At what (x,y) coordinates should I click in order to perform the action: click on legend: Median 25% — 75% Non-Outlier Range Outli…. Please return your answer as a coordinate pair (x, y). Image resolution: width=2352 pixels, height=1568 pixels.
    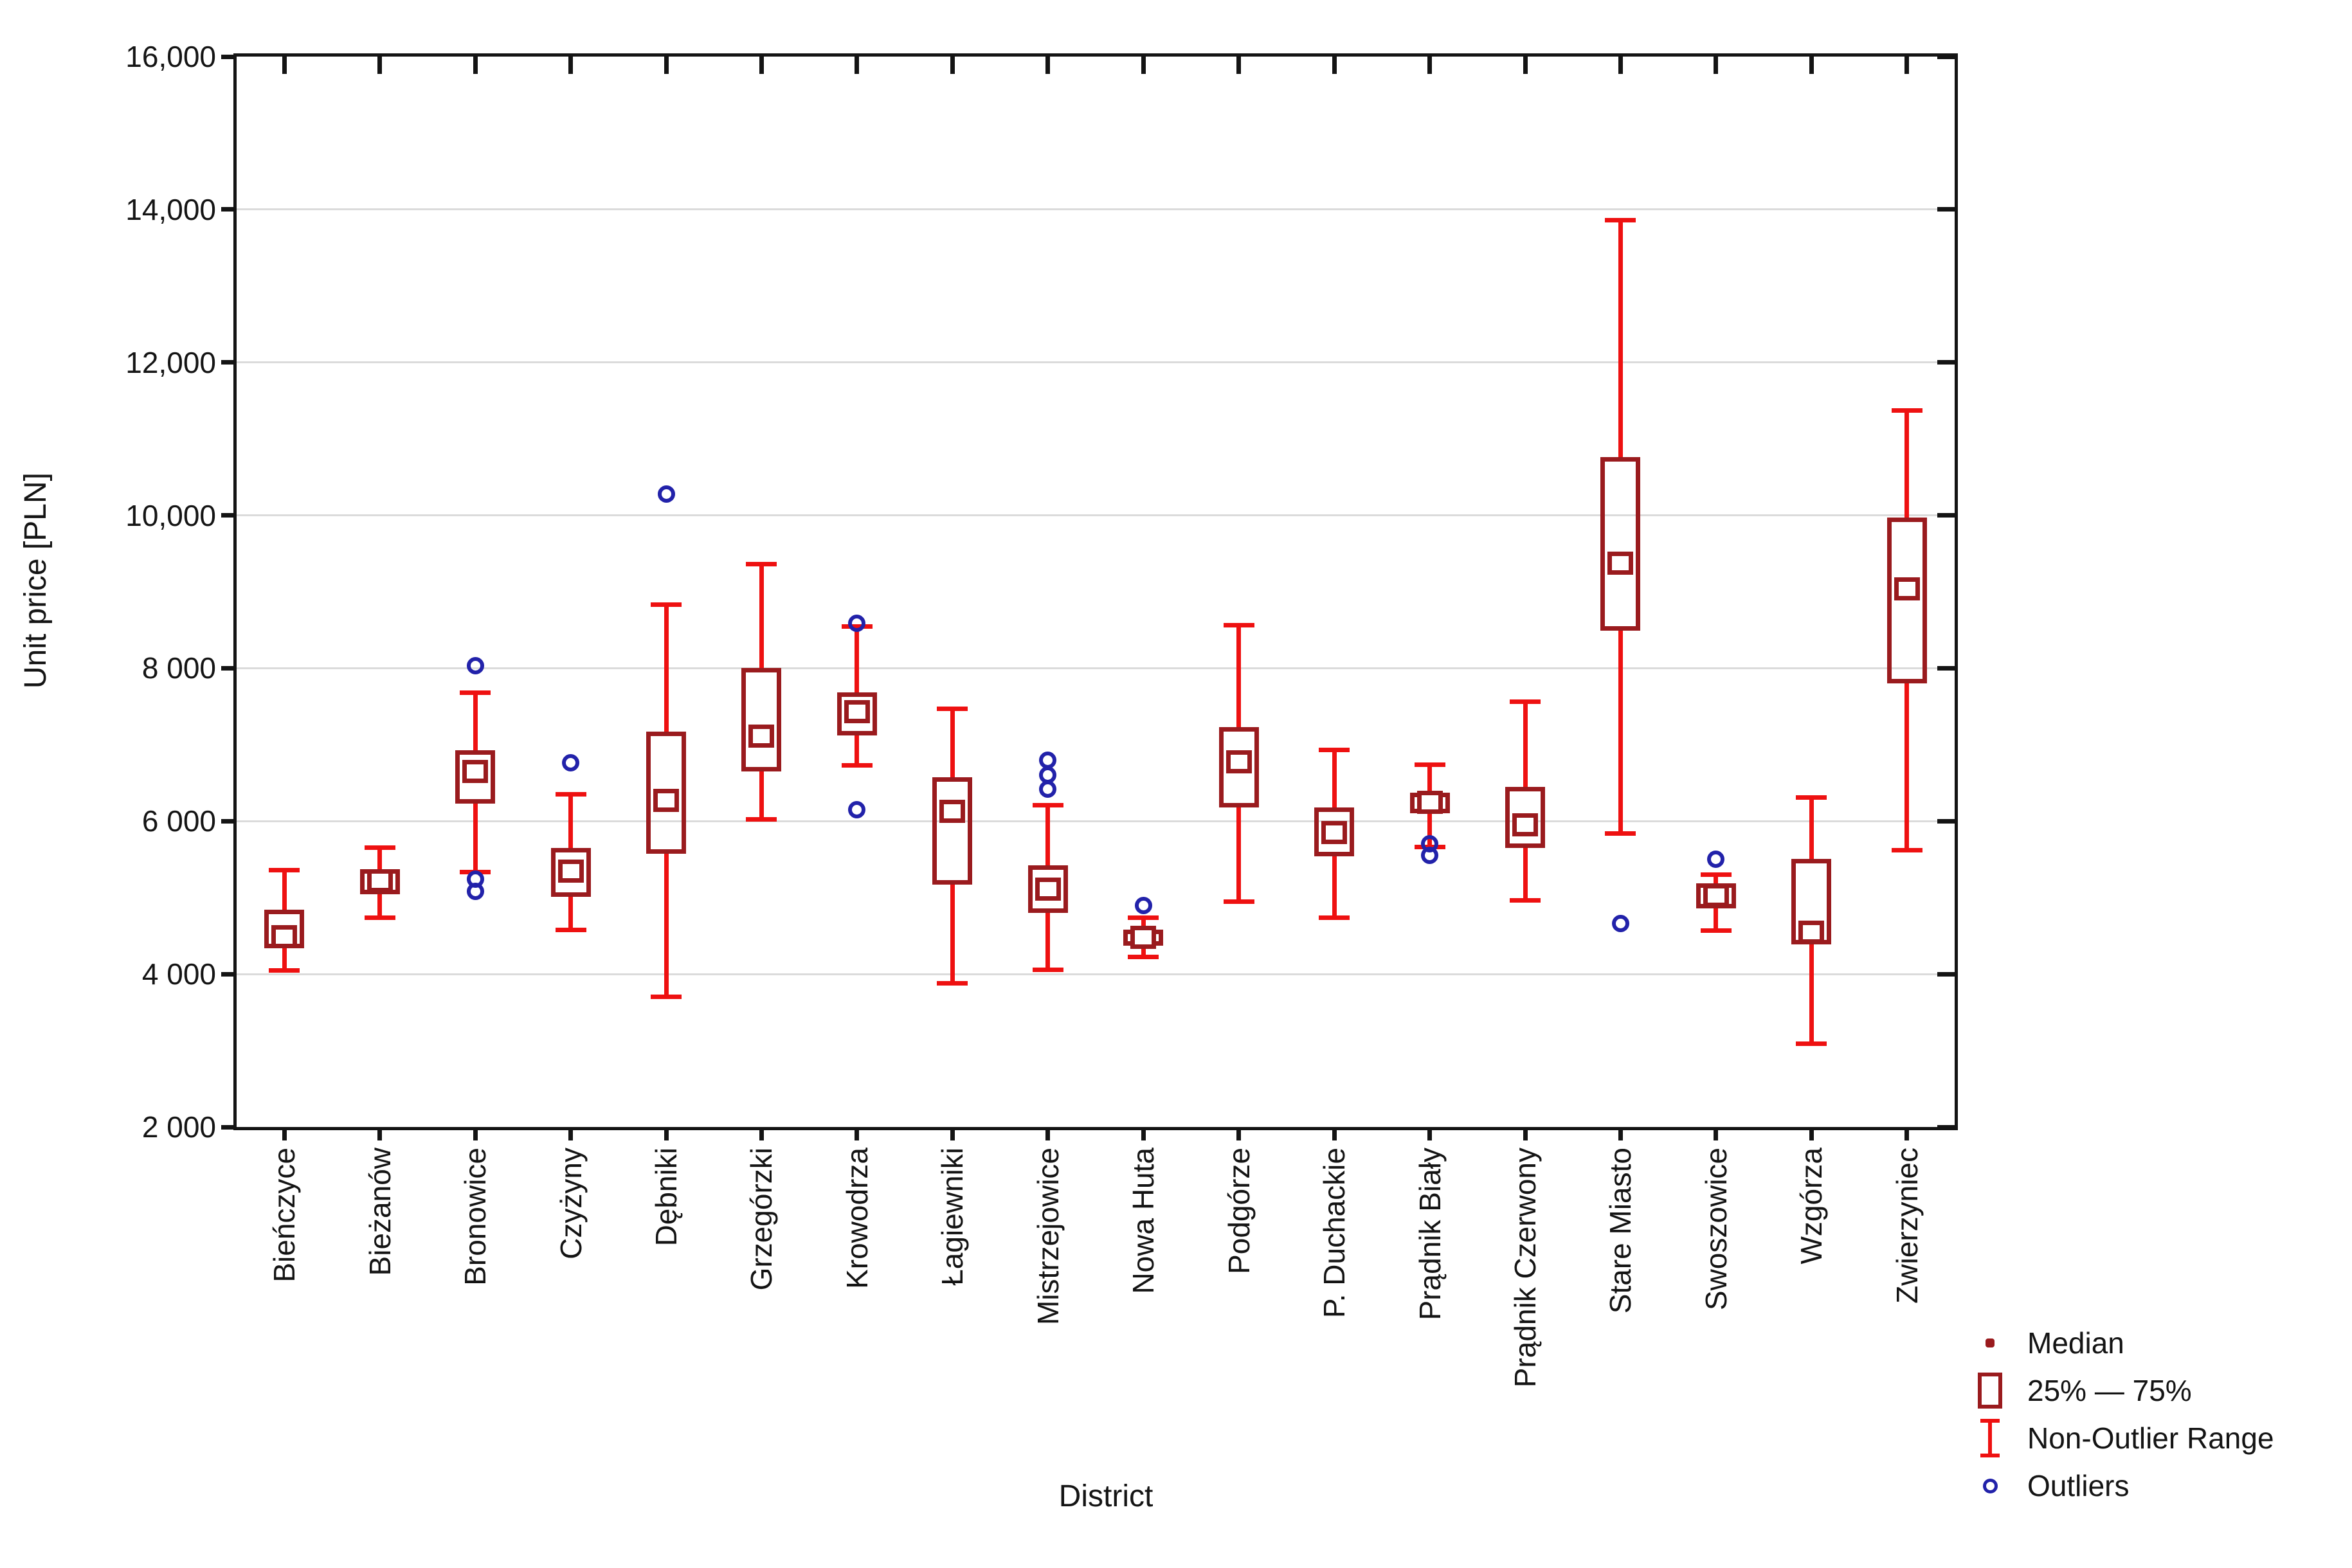
    Looking at the image, I should click on (2121, 1414).